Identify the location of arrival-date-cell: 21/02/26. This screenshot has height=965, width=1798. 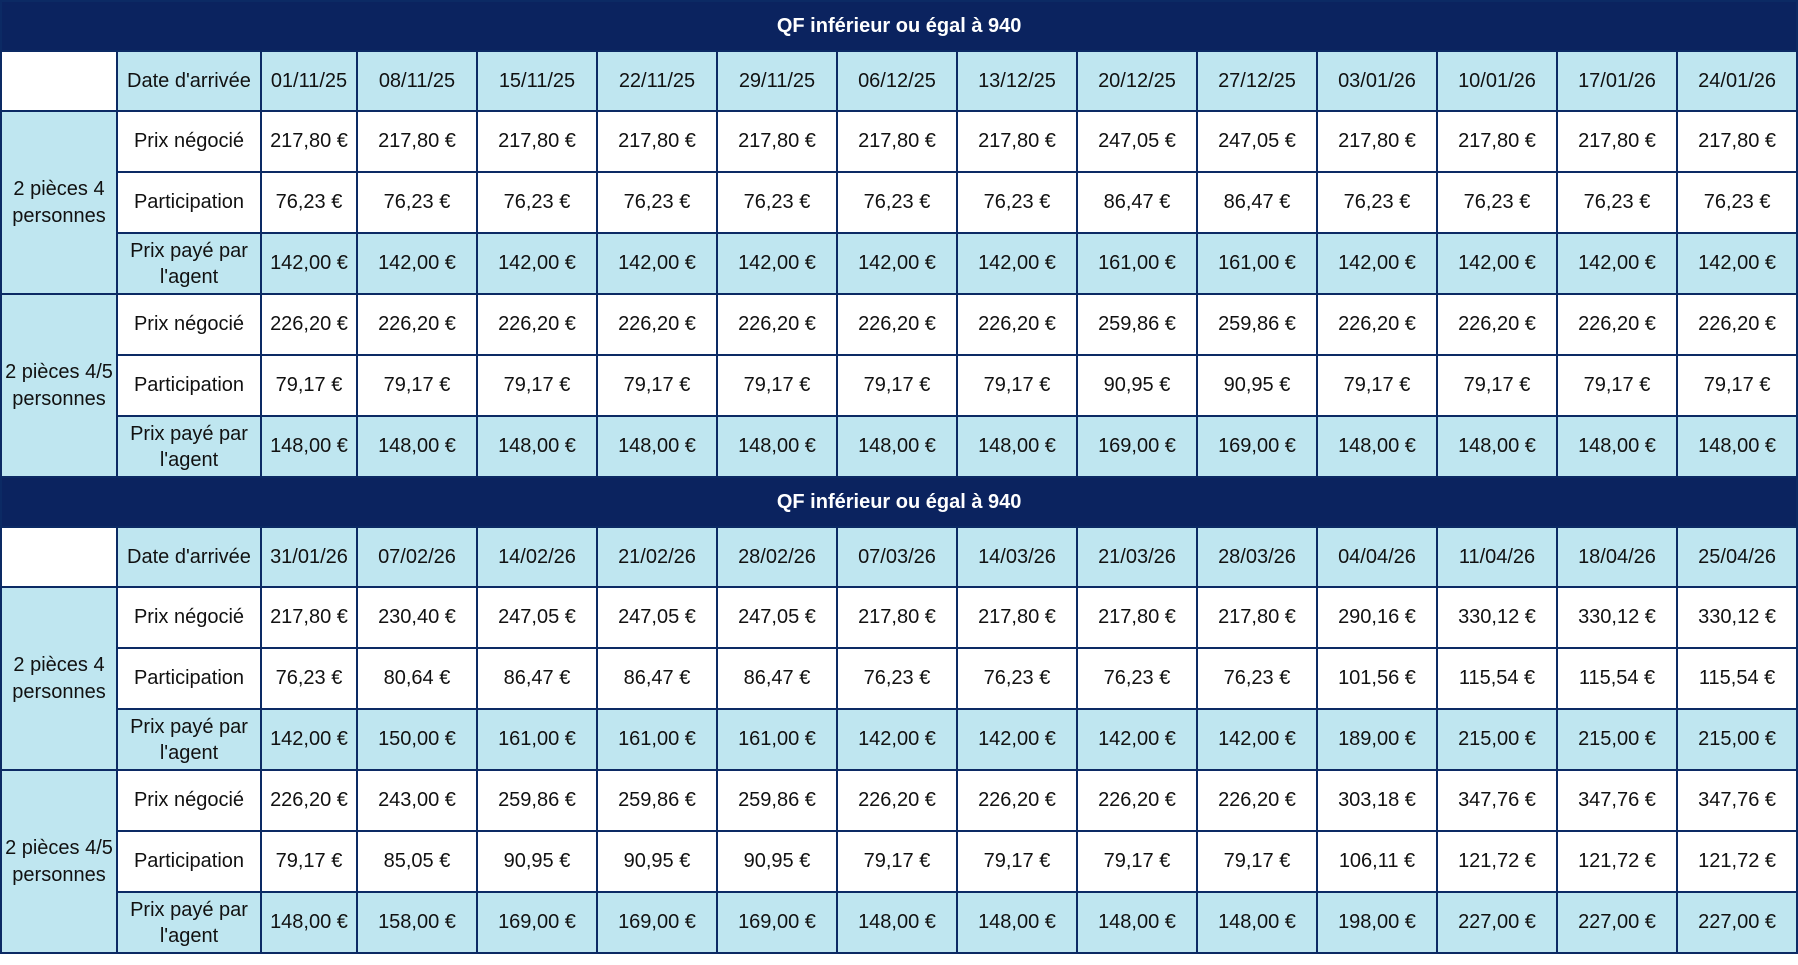
(657, 557).